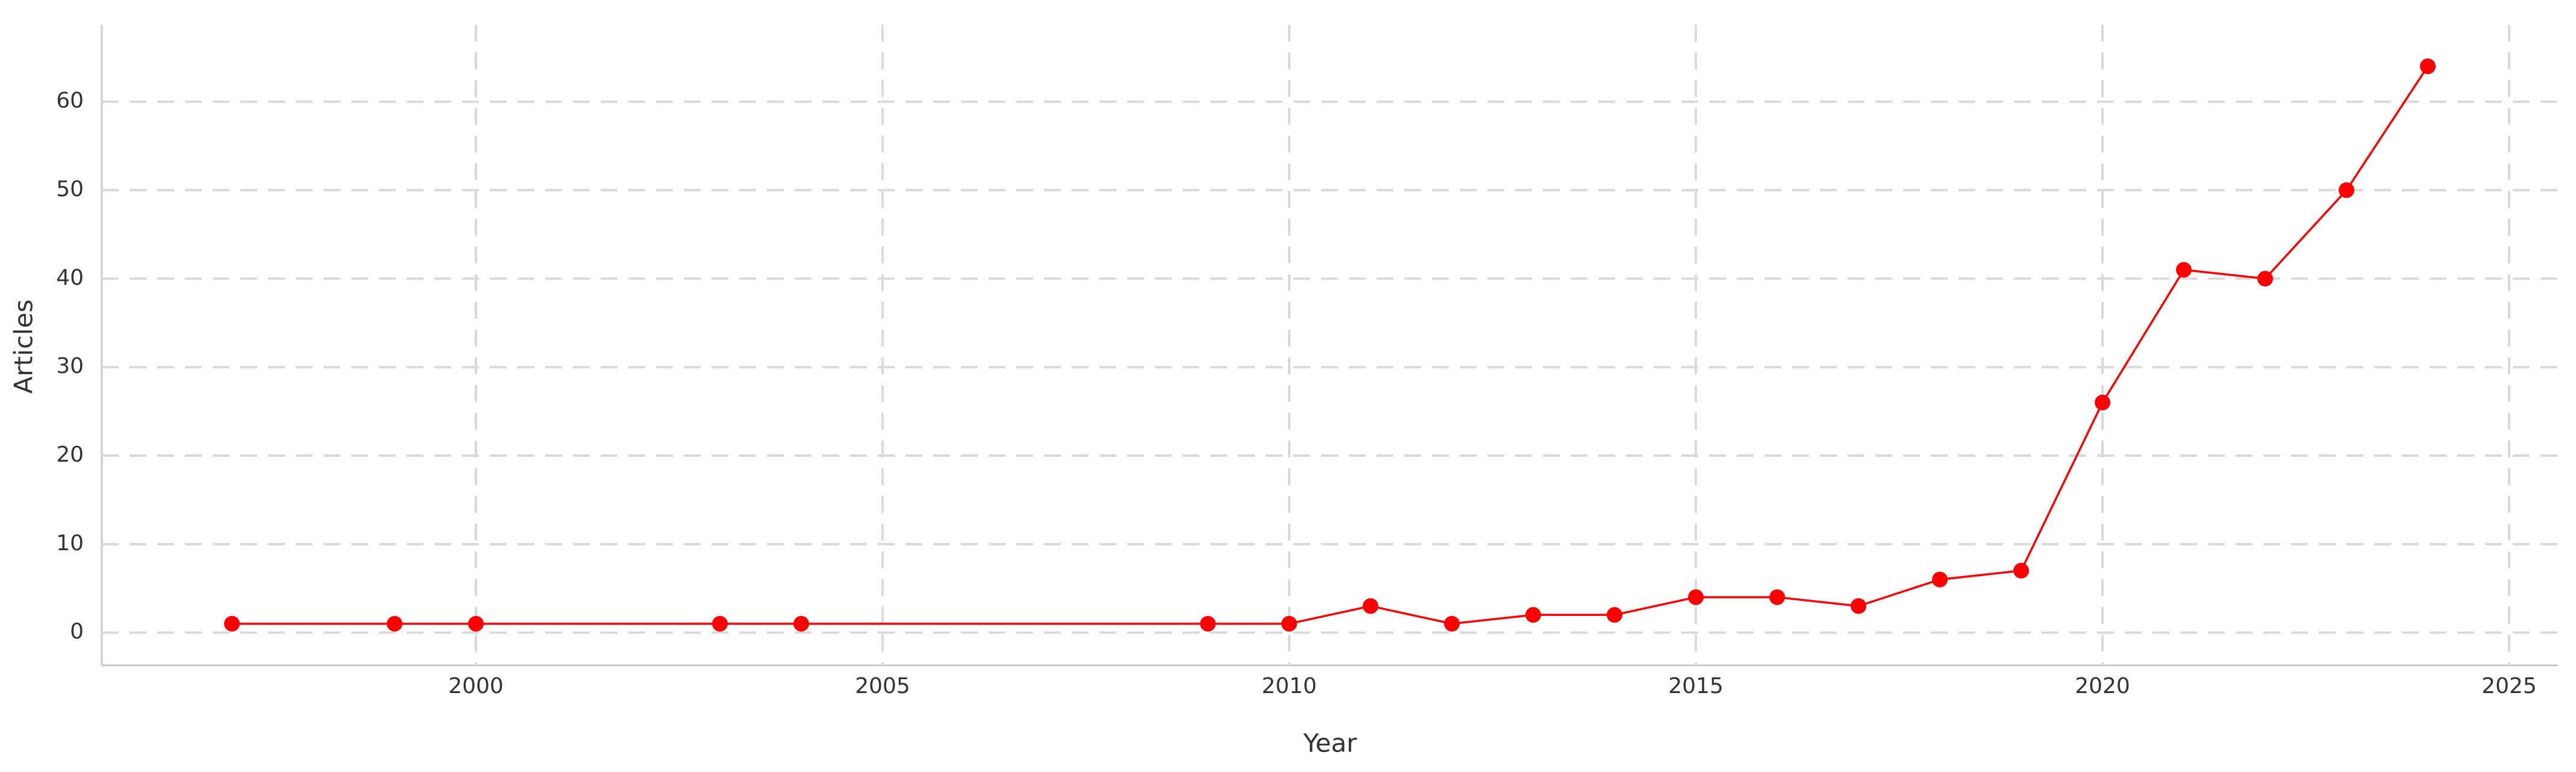 The image size is (2576, 772). I want to click on y-tick-label: 0, so click(77, 632).